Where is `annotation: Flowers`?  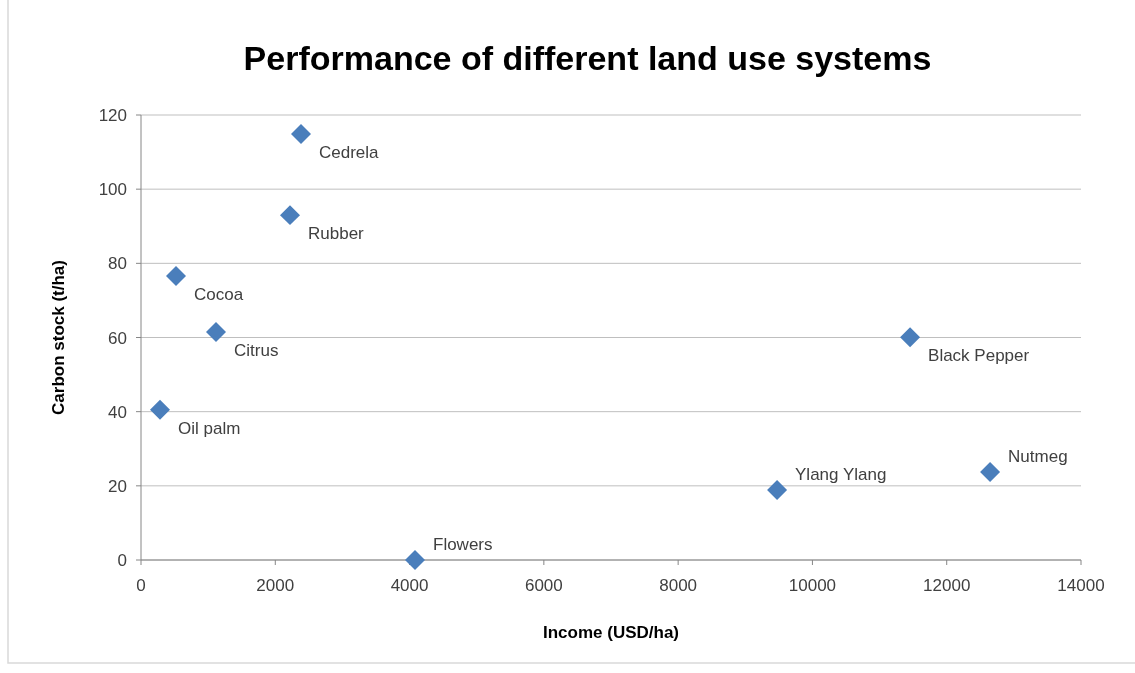 annotation: Flowers is located at coordinates (463, 544).